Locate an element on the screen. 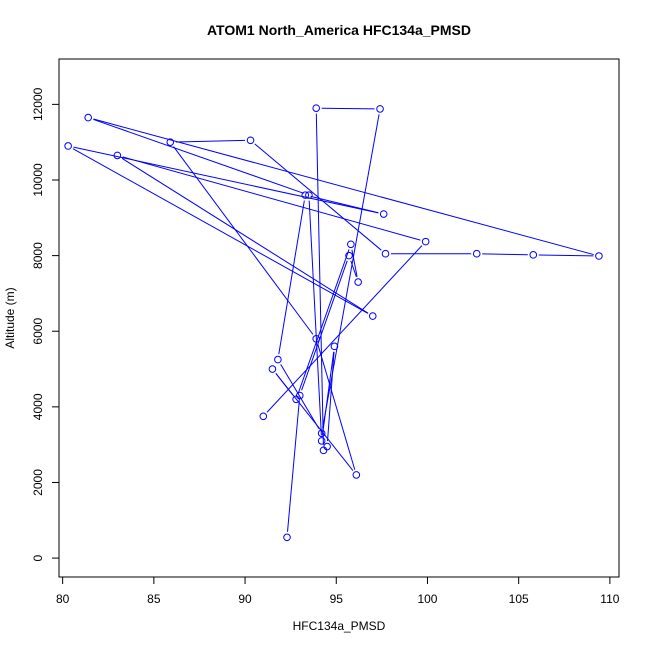  x-tick-label: 105 is located at coordinates (519, 599).